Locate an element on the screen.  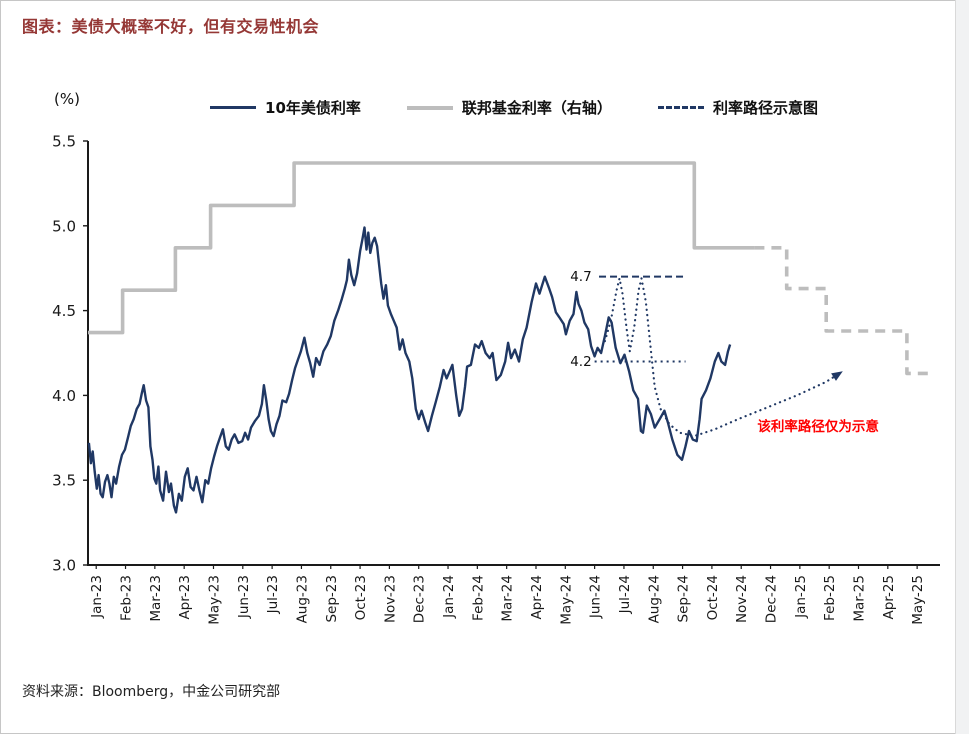
x-tick-label: Aug-24 is located at coordinates (654, 599).